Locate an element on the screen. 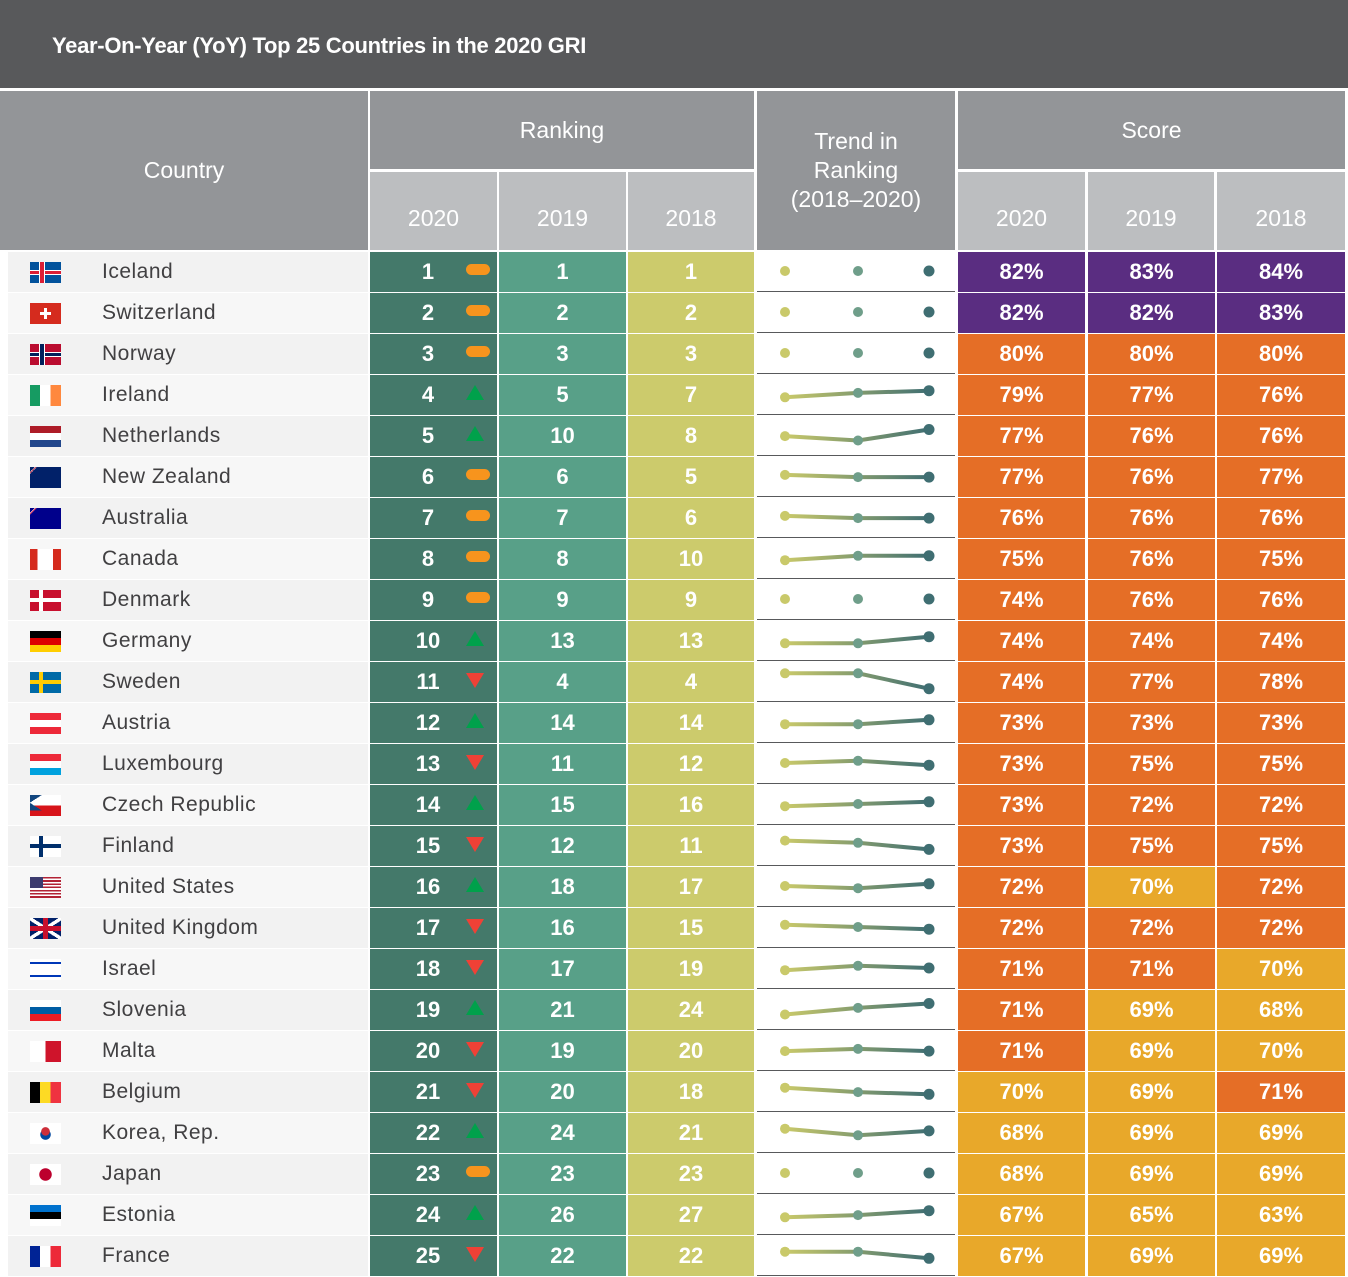  table-row: Malta 20 19 20 71% 69% 70% is located at coordinates (674, 1051).